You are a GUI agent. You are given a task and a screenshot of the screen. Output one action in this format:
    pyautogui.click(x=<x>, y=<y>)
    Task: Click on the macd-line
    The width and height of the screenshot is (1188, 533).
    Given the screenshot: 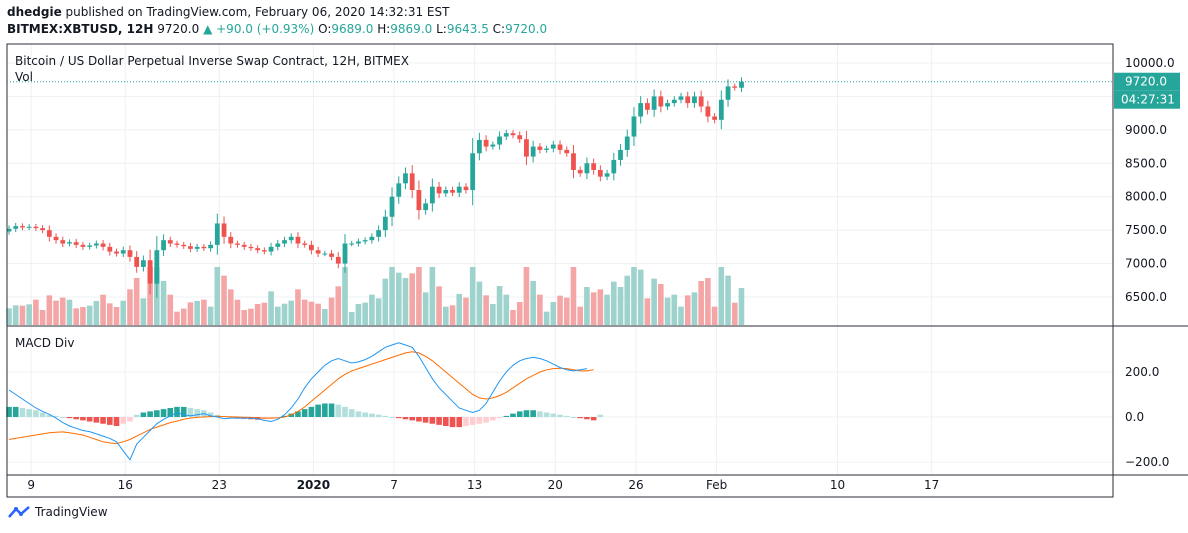 What is the action you would take?
    pyautogui.click(x=297, y=401)
    